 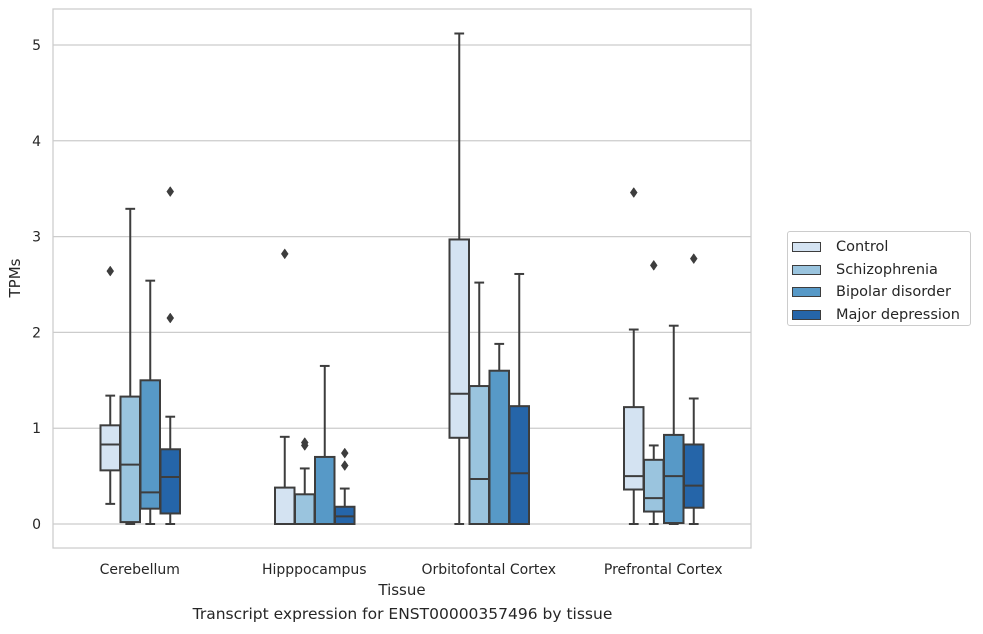 I want to click on legend-item: Bipolar disorder, so click(x=881, y=292).